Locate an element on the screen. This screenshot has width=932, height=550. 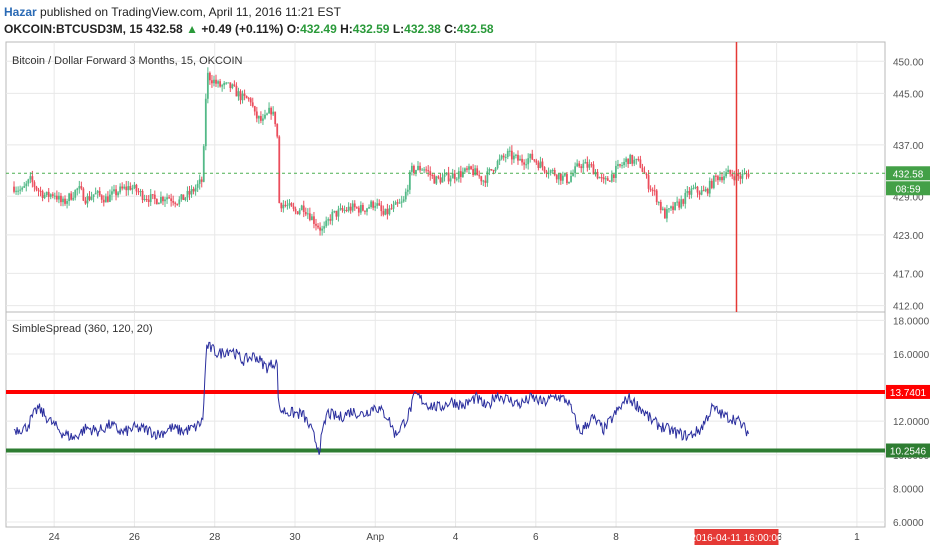
low-label: L: is located at coordinates (398, 29).